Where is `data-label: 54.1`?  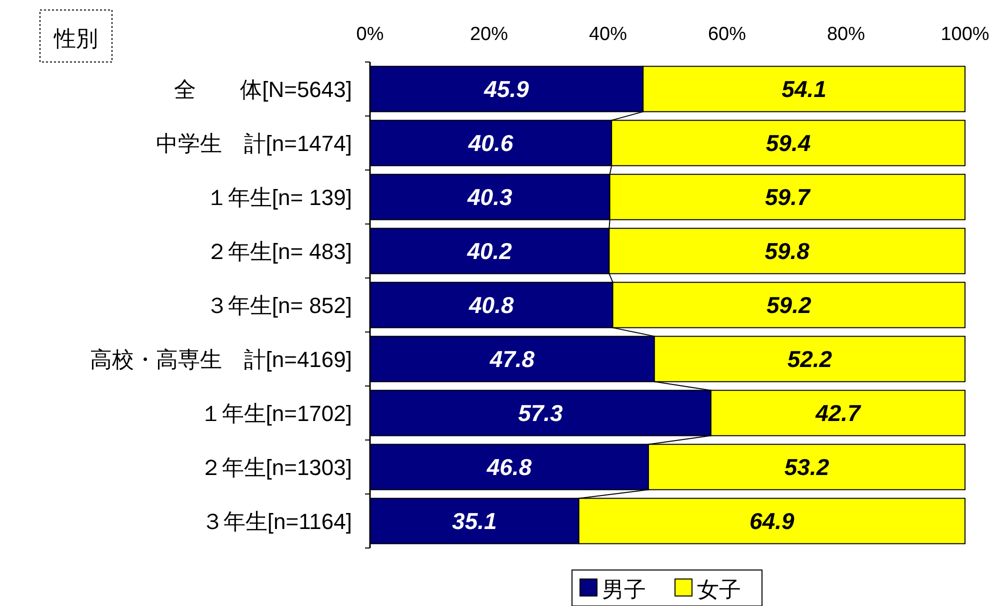
data-label: 54.1 is located at coordinates (804, 89).